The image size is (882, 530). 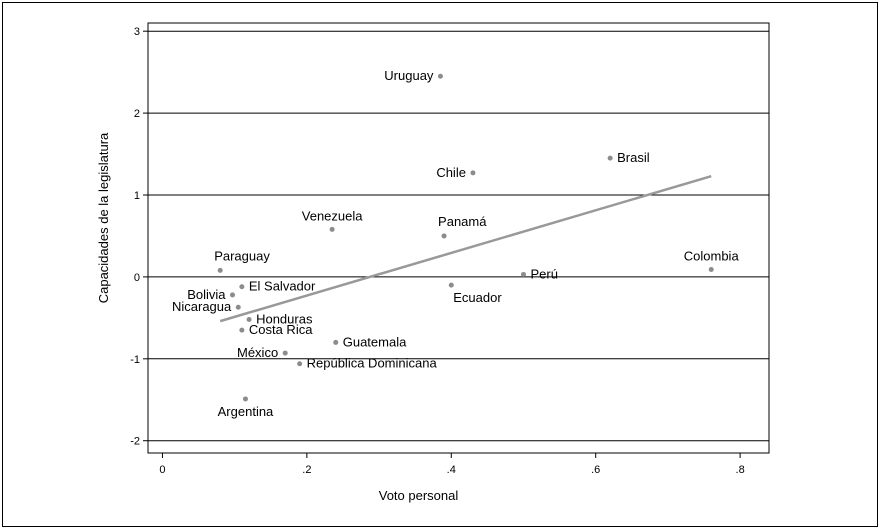 What do you see at coordinates (375, 341) in the screenshot?
I see `data-point-label: Guatemala` at bounding box center [375, 341].